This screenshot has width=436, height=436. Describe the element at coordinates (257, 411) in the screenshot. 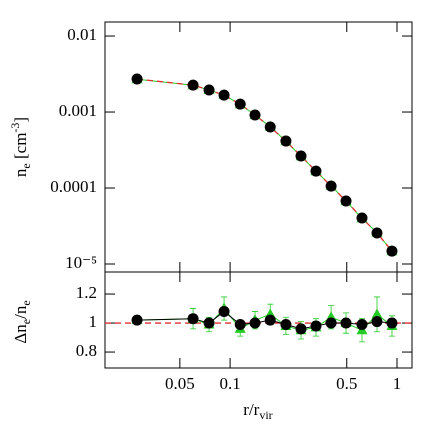

I see `x-label: r/rvir` at that location.